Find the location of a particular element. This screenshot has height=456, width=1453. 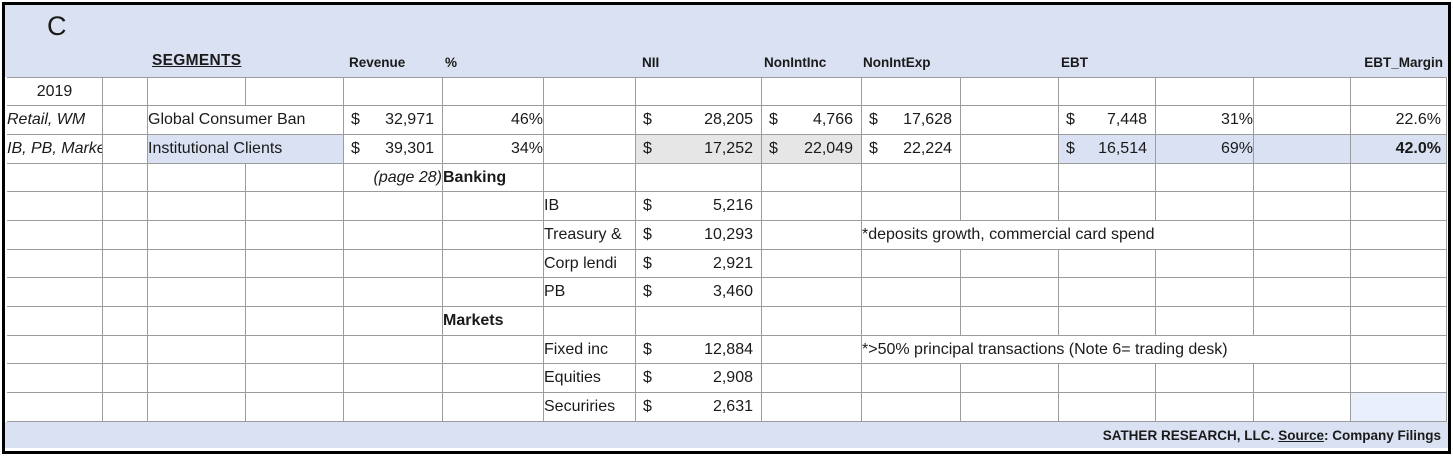

cell-subitem-value-securities: $2,631 is located at coordinates (699, 407).